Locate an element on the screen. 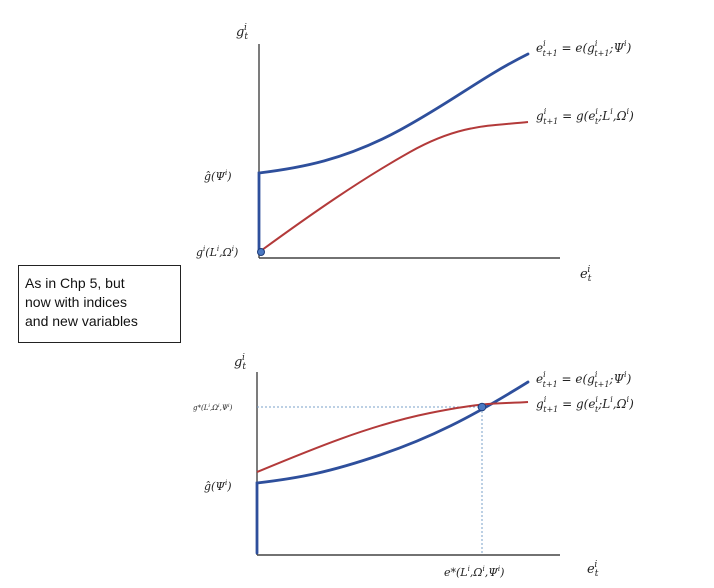  top-blue-curve-label: ei t+1 = e(gi t+1;Ψi) is located at coordinates (584, 48).